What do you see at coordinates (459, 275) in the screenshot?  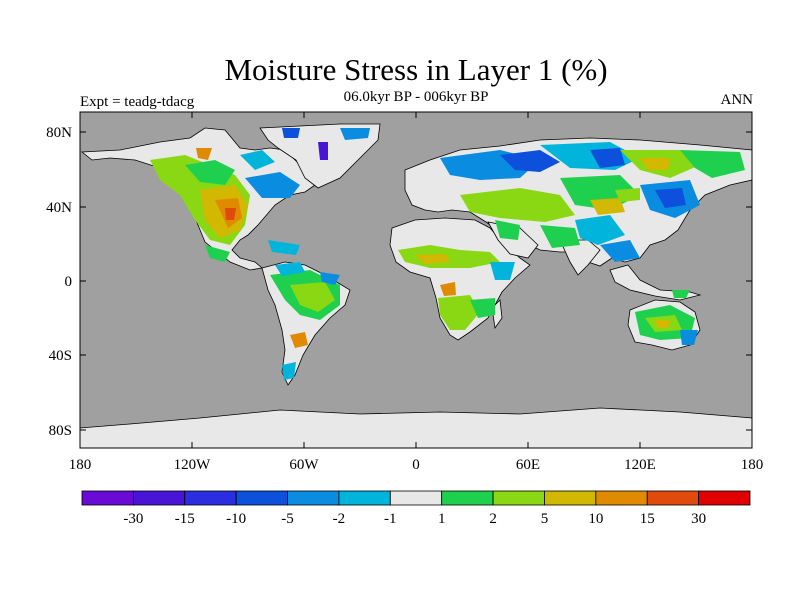 I see `africa-anomalies` at bounding box center [459, 275].